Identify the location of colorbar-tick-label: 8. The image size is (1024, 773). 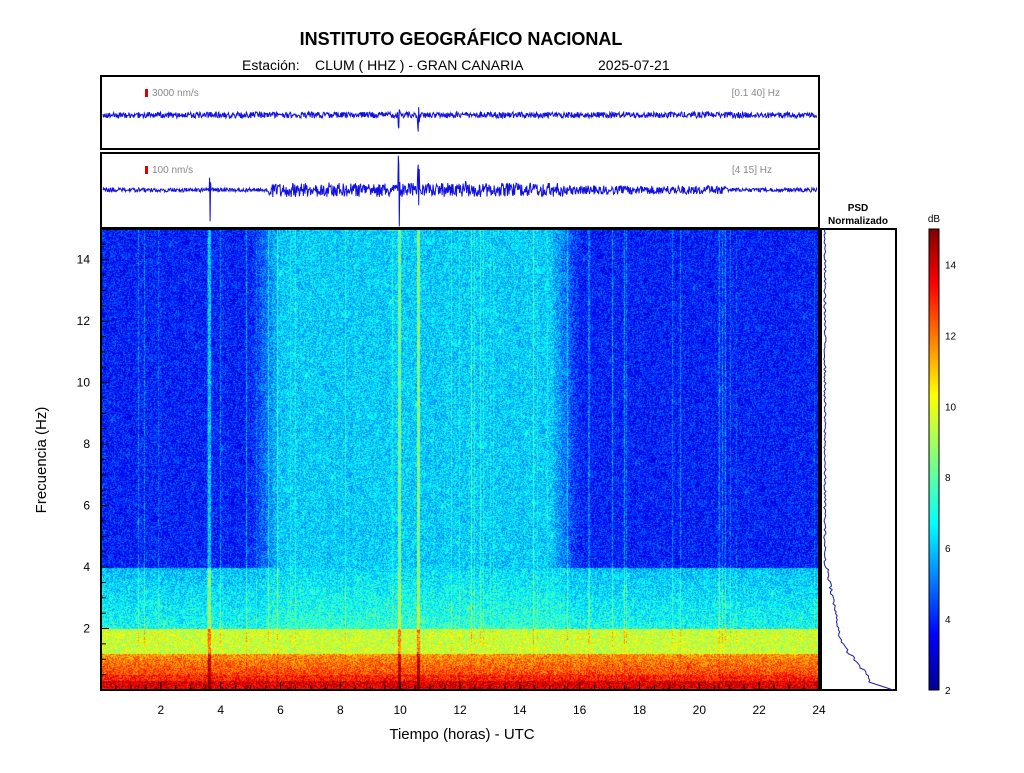
(948, 478).